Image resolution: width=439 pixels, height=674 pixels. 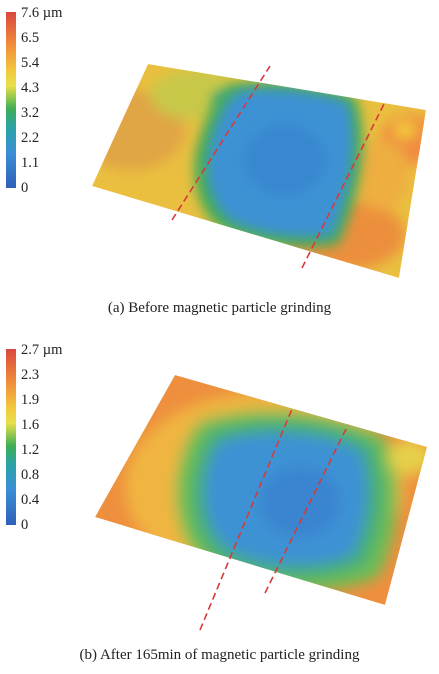 What do you see at coordinates (30, 163) in the screenshot?
I see `scale-tick-a: 1.1` at bounding box center [30, 163].